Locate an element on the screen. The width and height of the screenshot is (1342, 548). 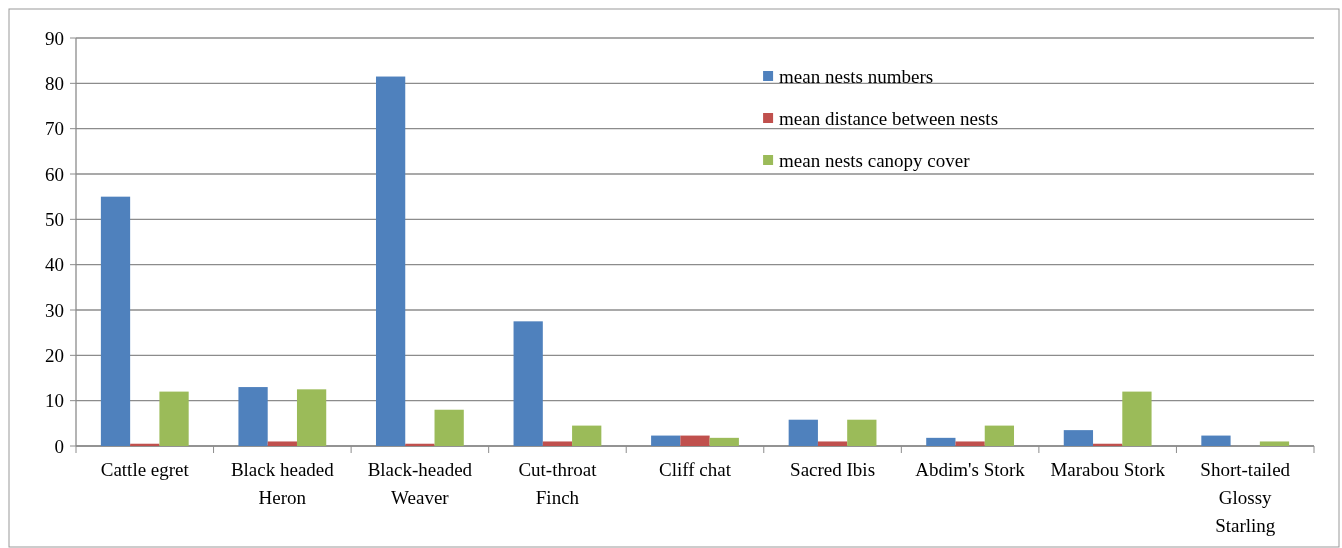
y-tick-label: 50 is located at coordinates (54, 219).